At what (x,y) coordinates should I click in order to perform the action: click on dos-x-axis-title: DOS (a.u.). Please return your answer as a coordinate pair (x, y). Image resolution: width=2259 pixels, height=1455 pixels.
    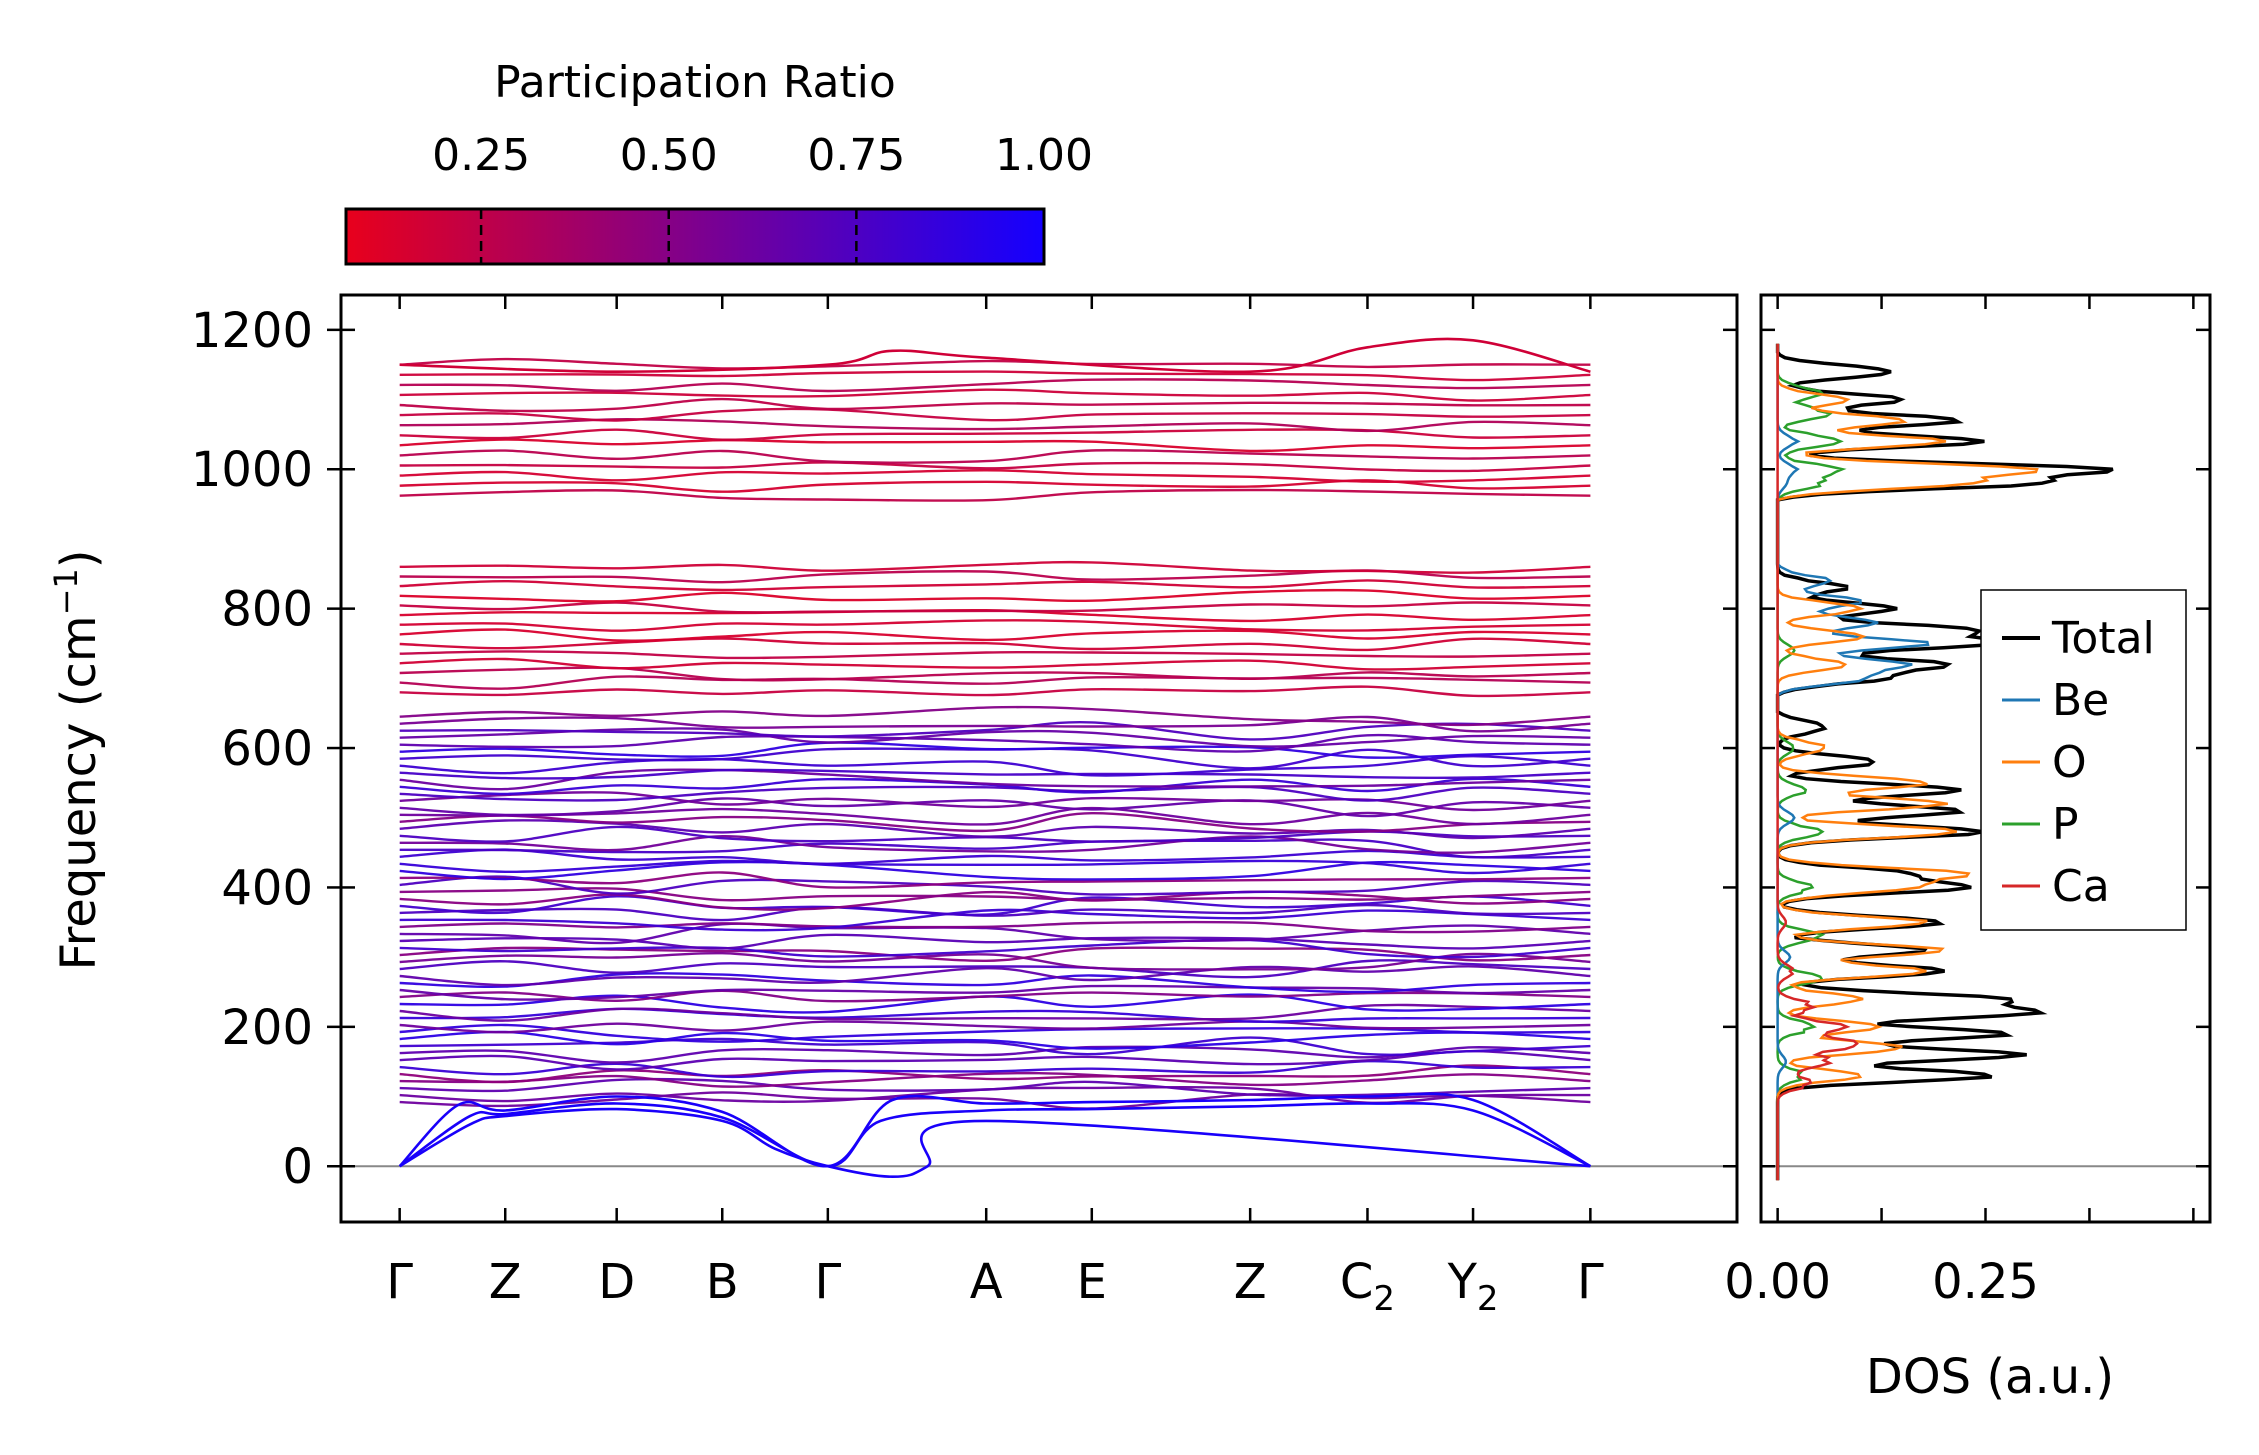
    Looking at the image, I should click on (1990, 1377).